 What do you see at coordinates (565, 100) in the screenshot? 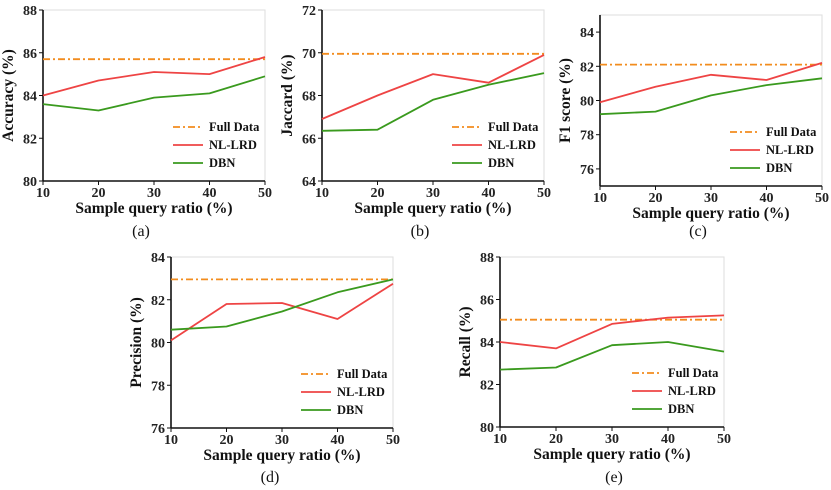
I see `y-axis-label: F1 score (%)` at bounding box center [565, 100].